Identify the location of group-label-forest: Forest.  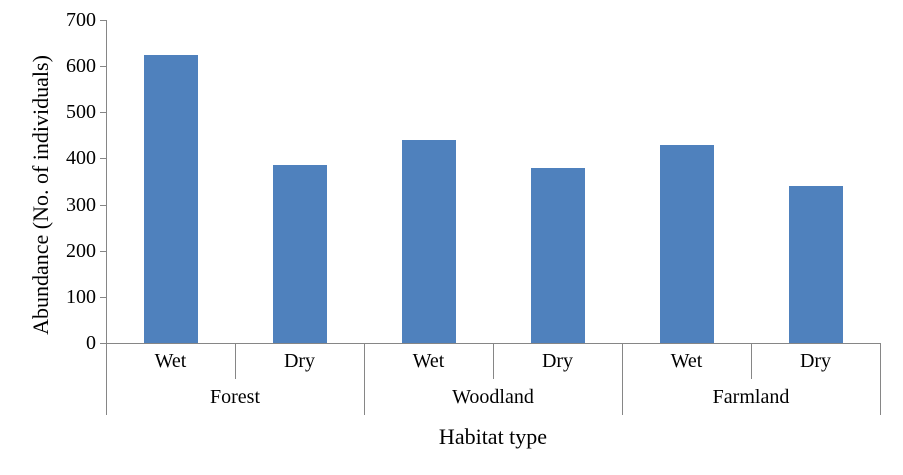
(235, 397).